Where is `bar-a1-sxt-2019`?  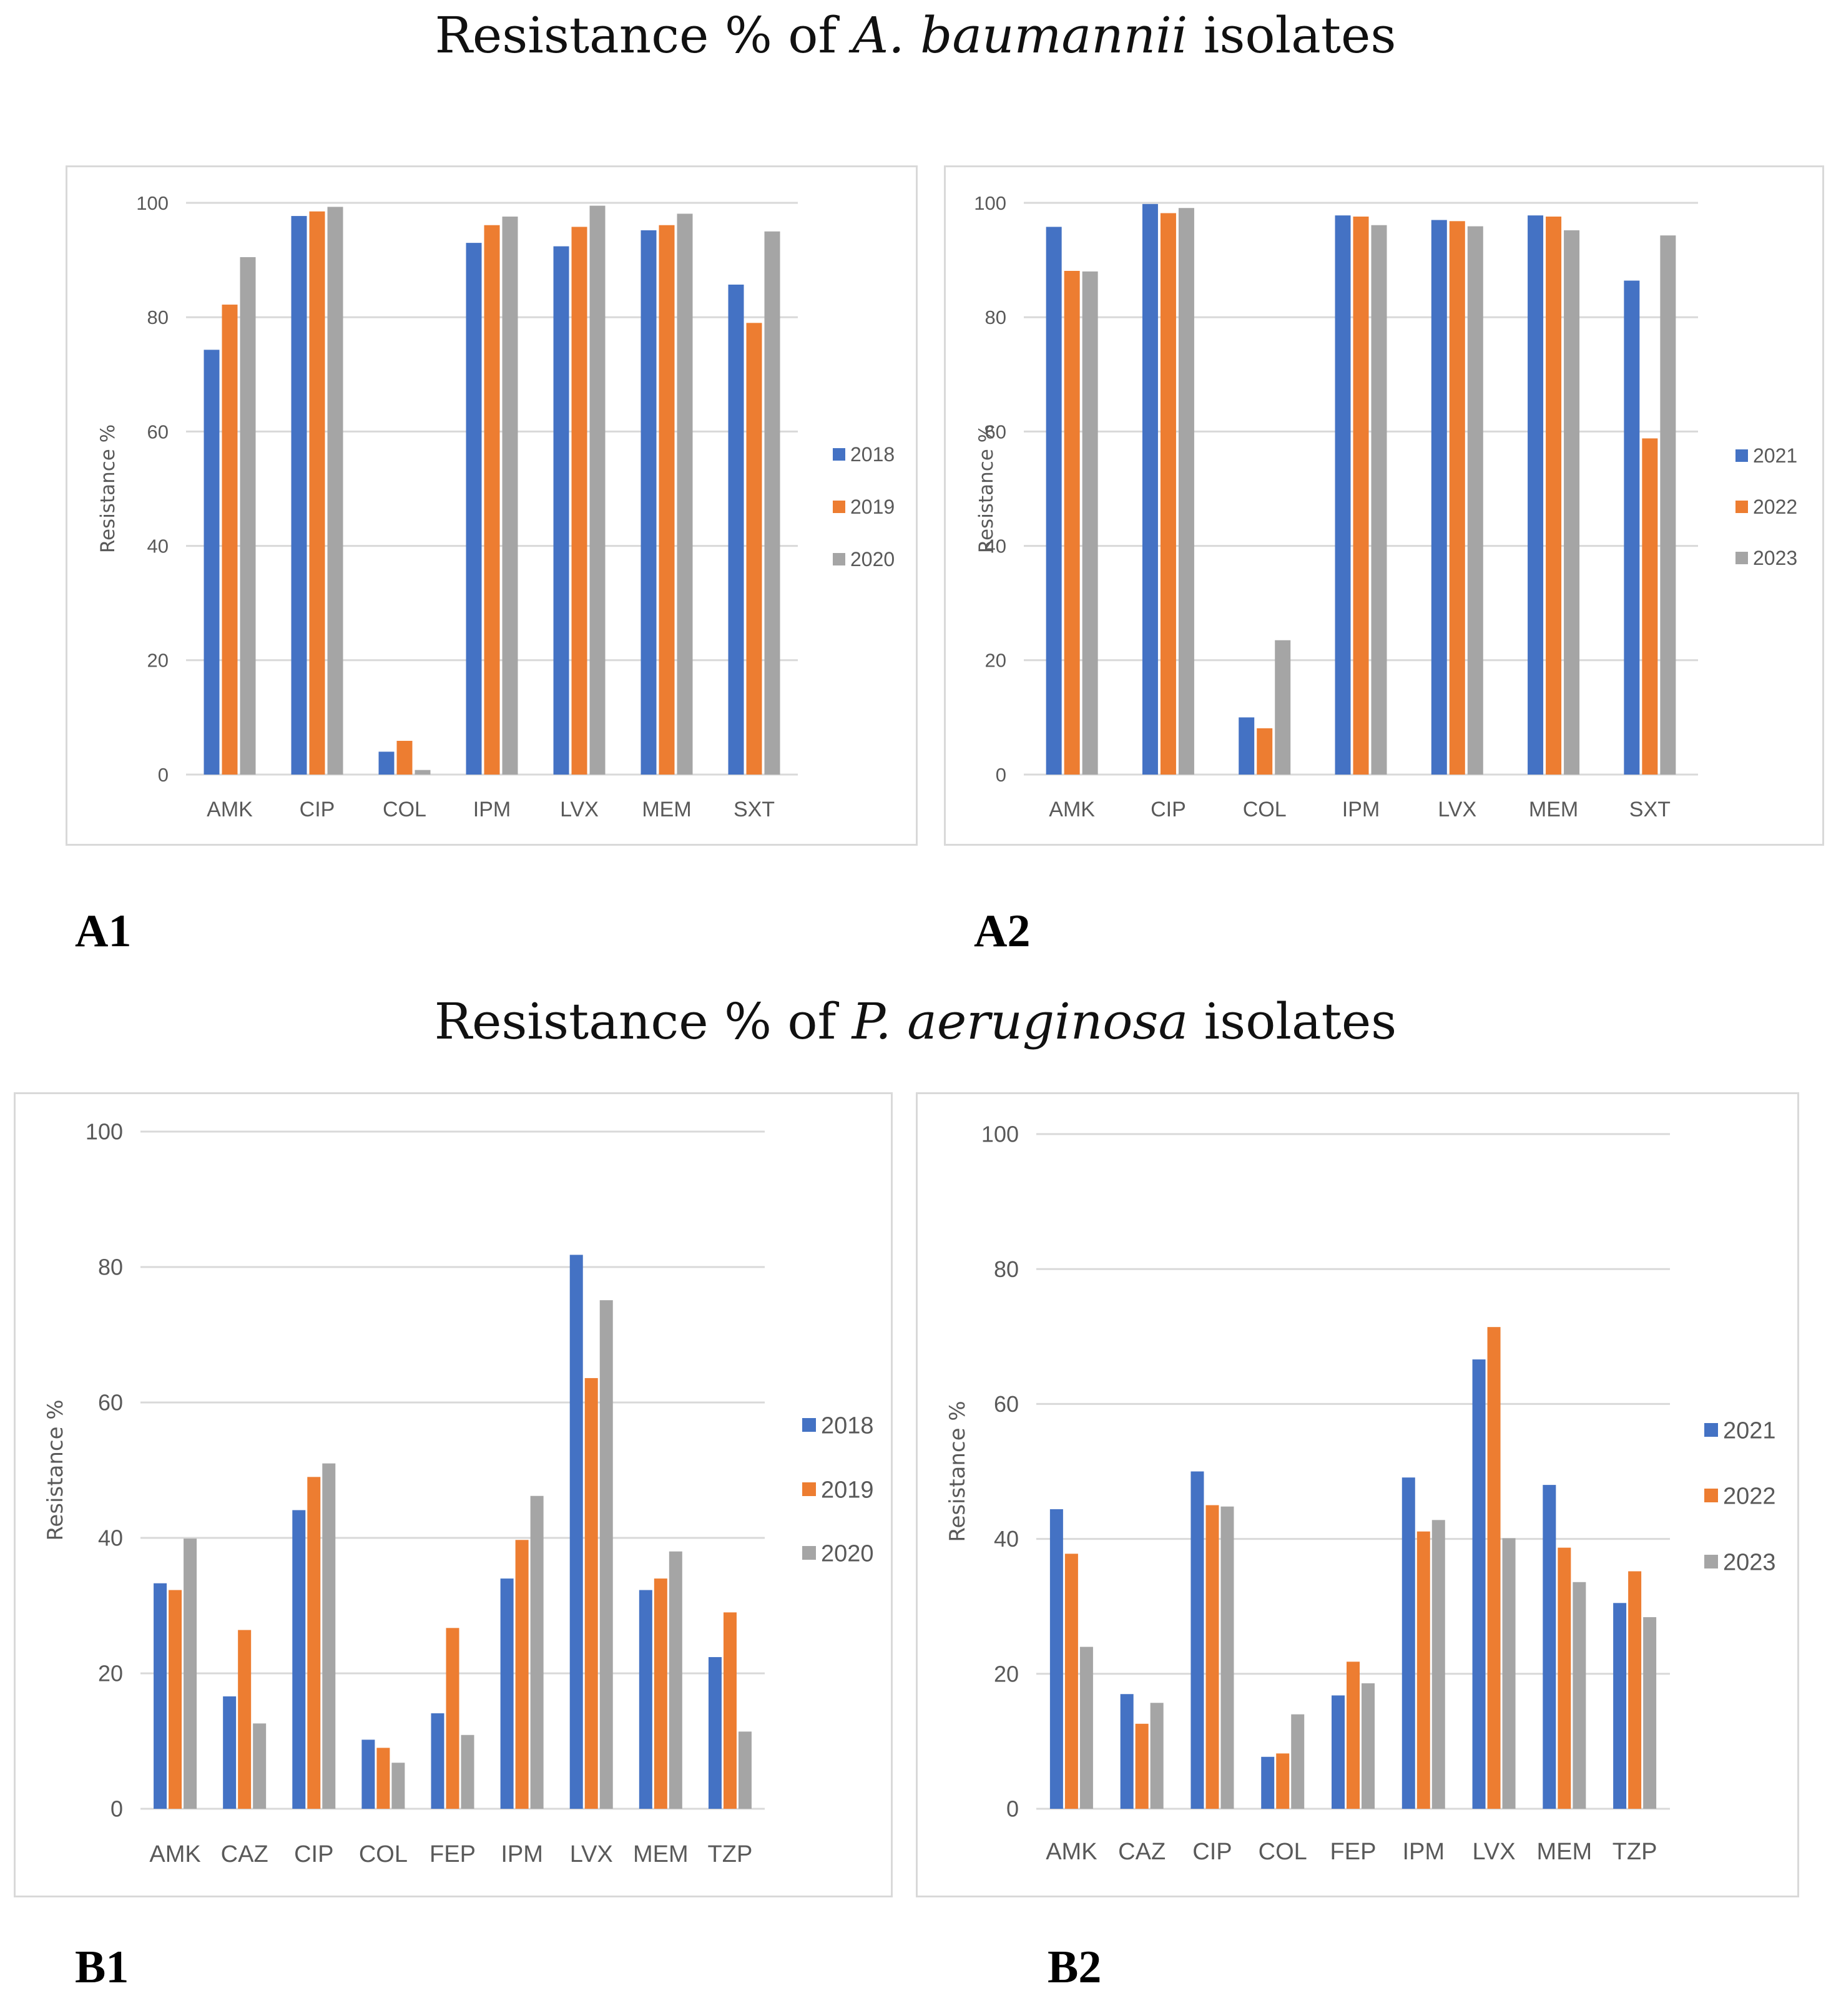
bar-a1-sxt-2019 is located at coordinates (754, 549).